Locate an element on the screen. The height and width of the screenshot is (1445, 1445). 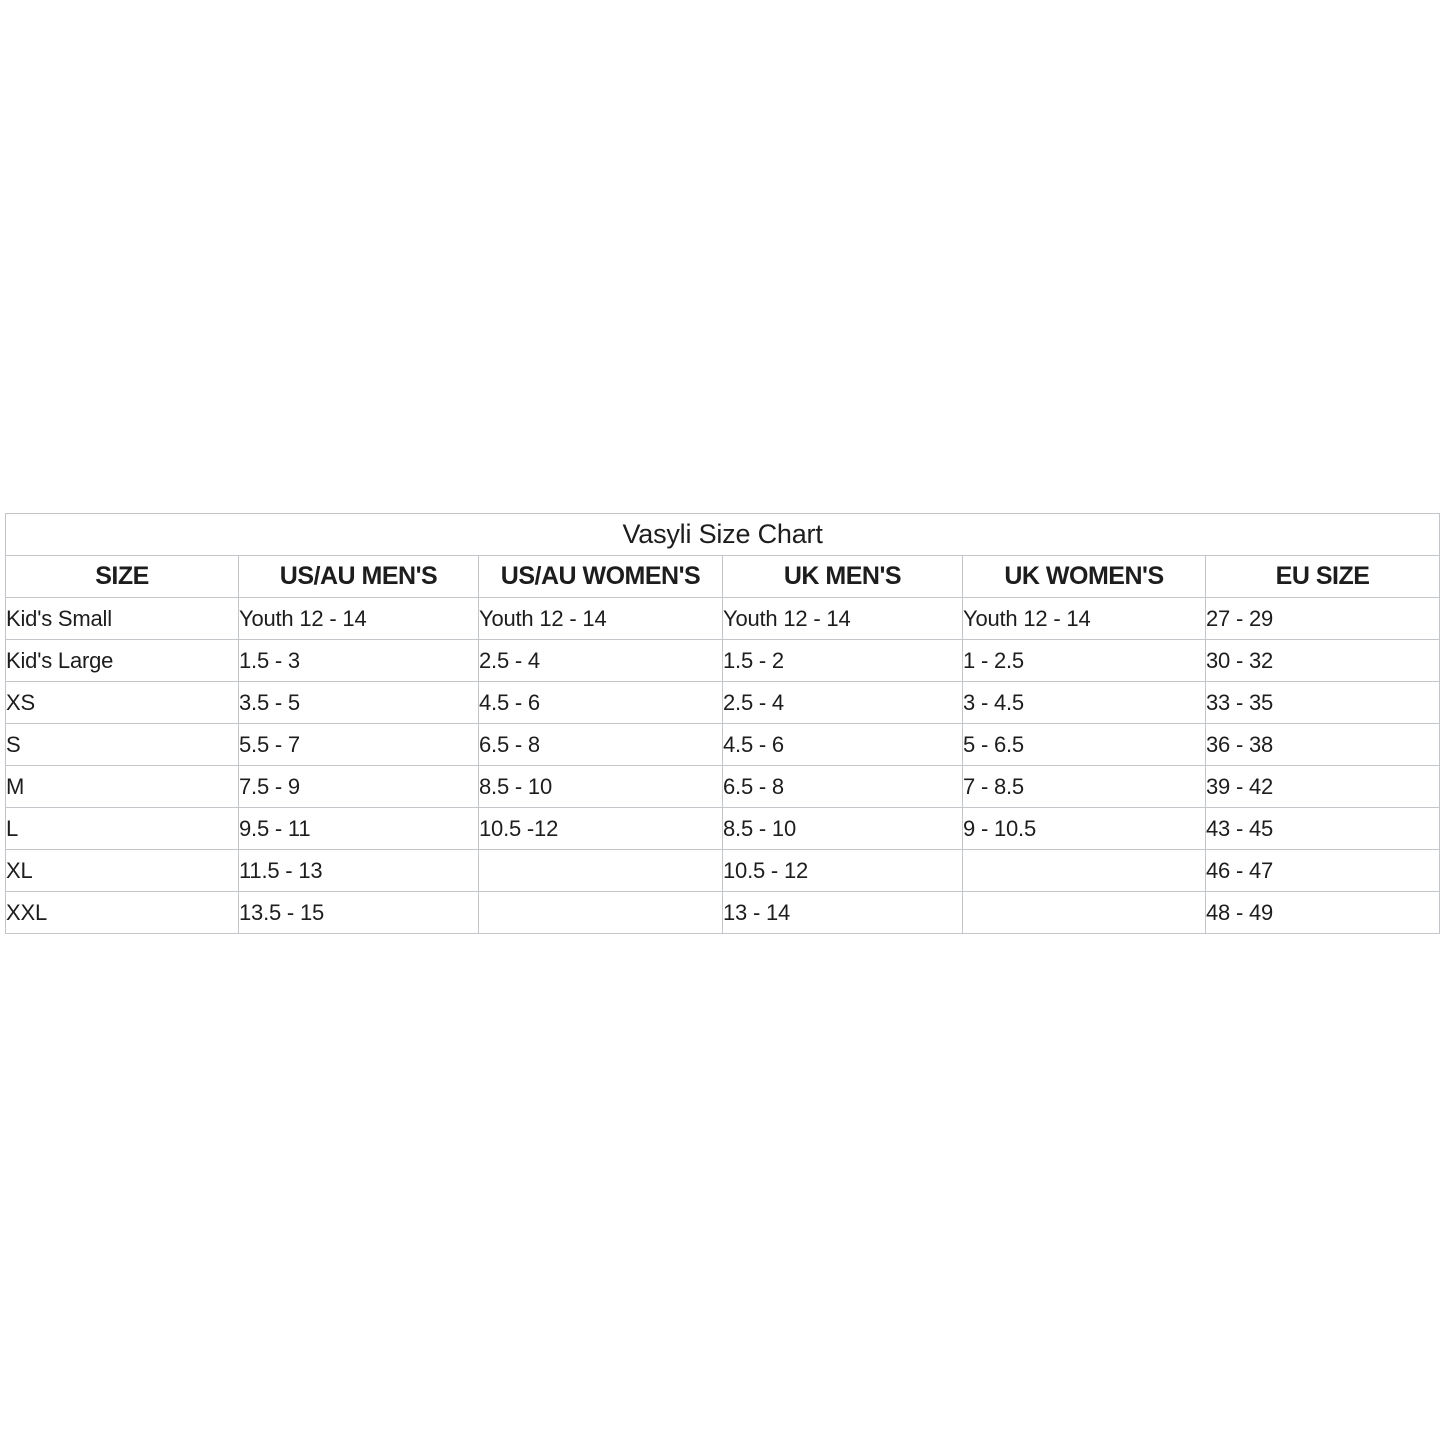
table-cell: 7 - 8.5 is located at coordinates (1084, 786).